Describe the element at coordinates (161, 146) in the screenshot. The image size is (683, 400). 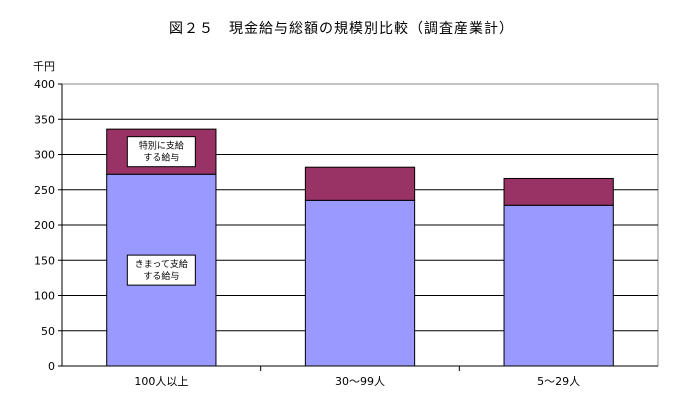
I see `series-label-text: 特別に支給` at that location.